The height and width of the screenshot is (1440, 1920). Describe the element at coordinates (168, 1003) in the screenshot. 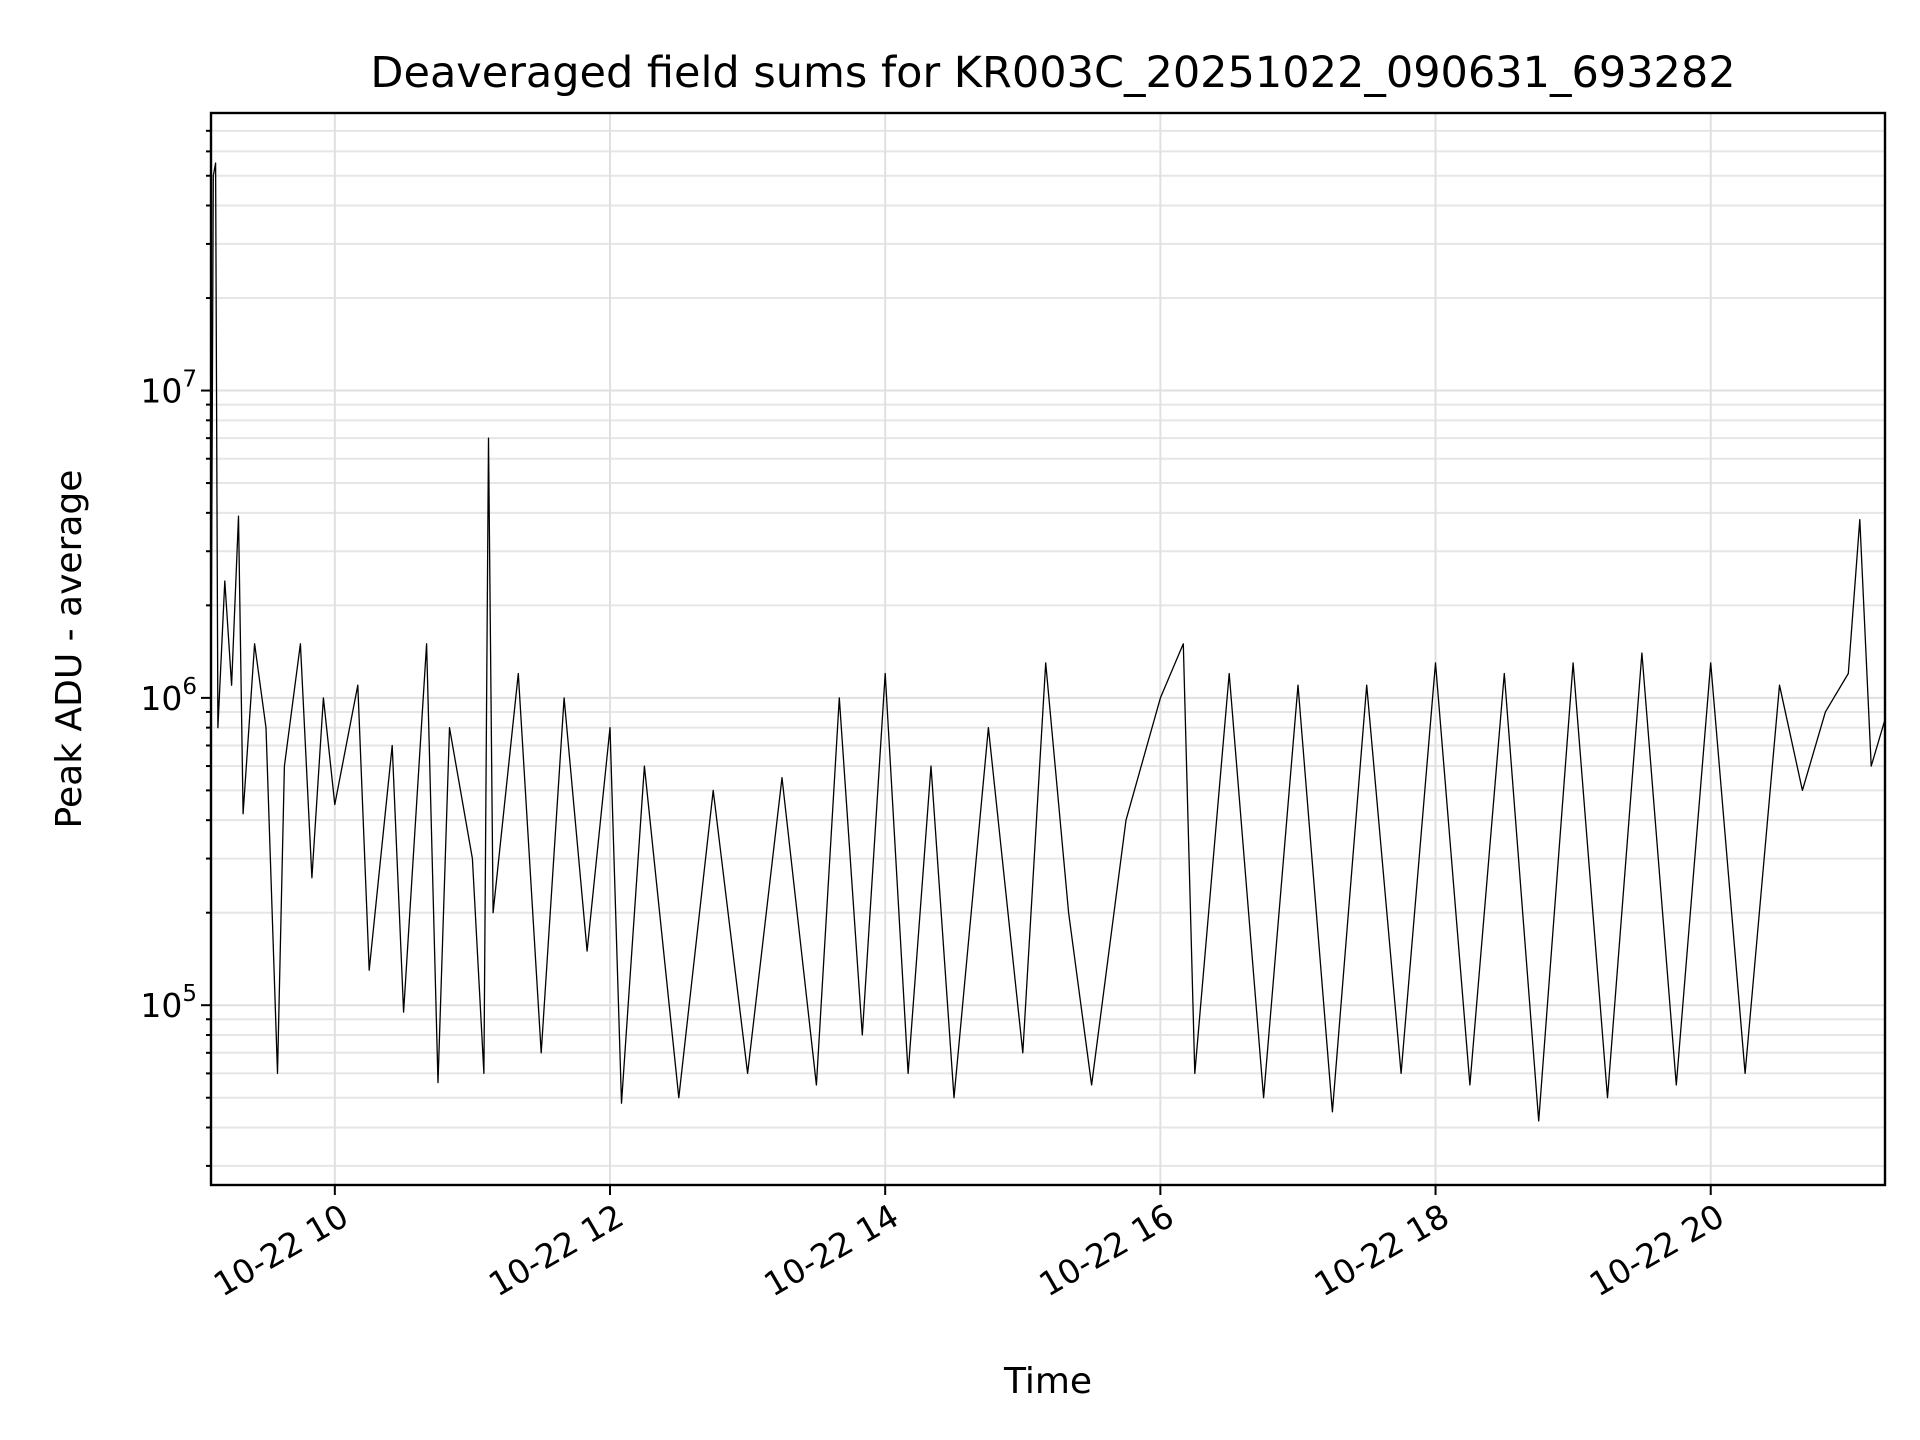

I see `y-tick-label: 10⁵` at that location.